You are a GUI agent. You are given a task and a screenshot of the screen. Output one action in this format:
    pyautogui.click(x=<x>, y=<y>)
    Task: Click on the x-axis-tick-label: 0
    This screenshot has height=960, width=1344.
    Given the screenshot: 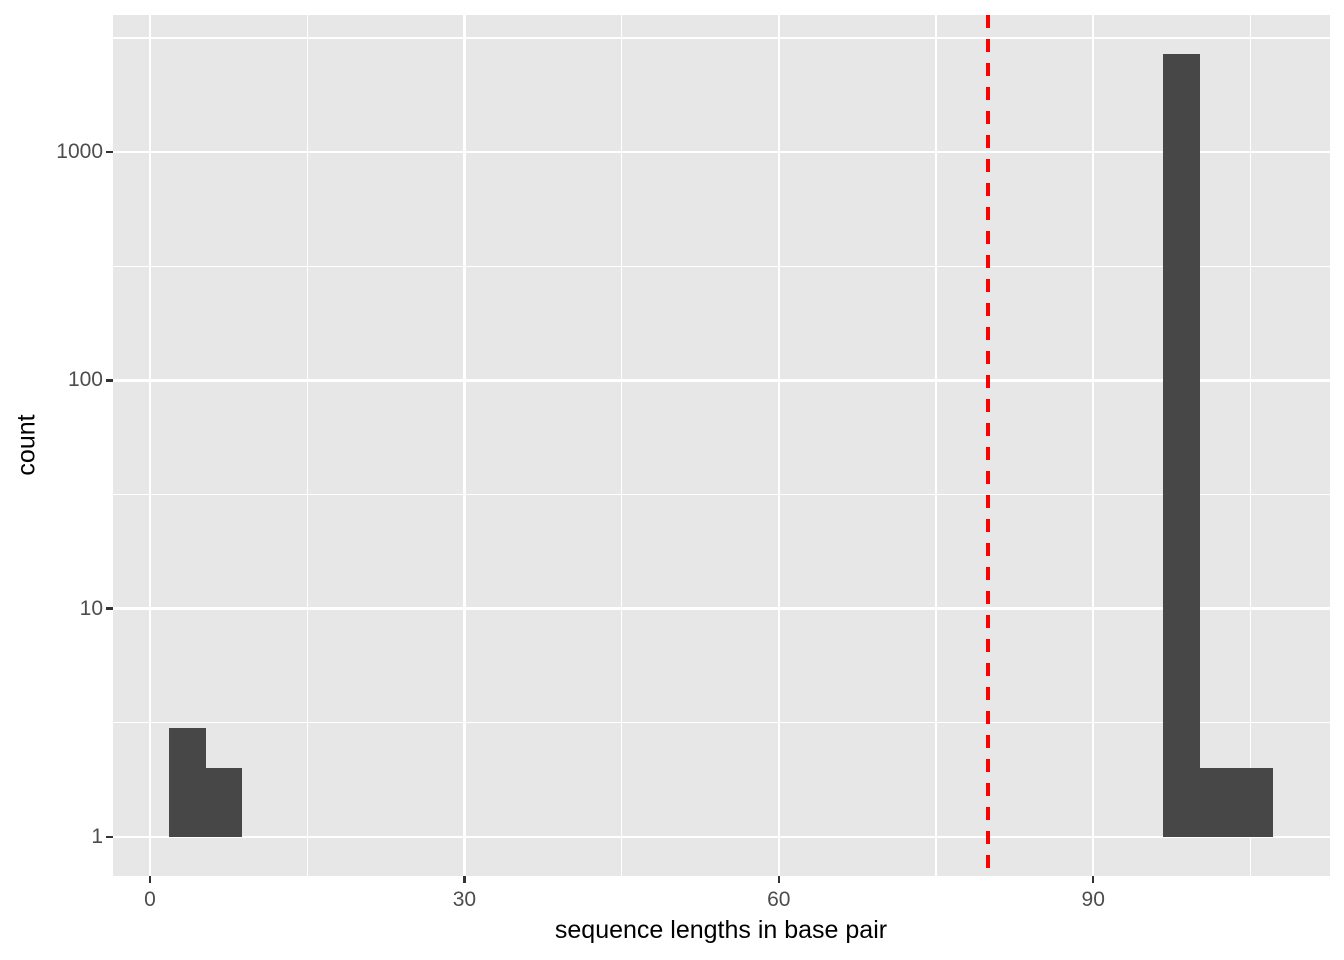 What is the action you would take?
    pyautogui.click(x=150, y=899)
    